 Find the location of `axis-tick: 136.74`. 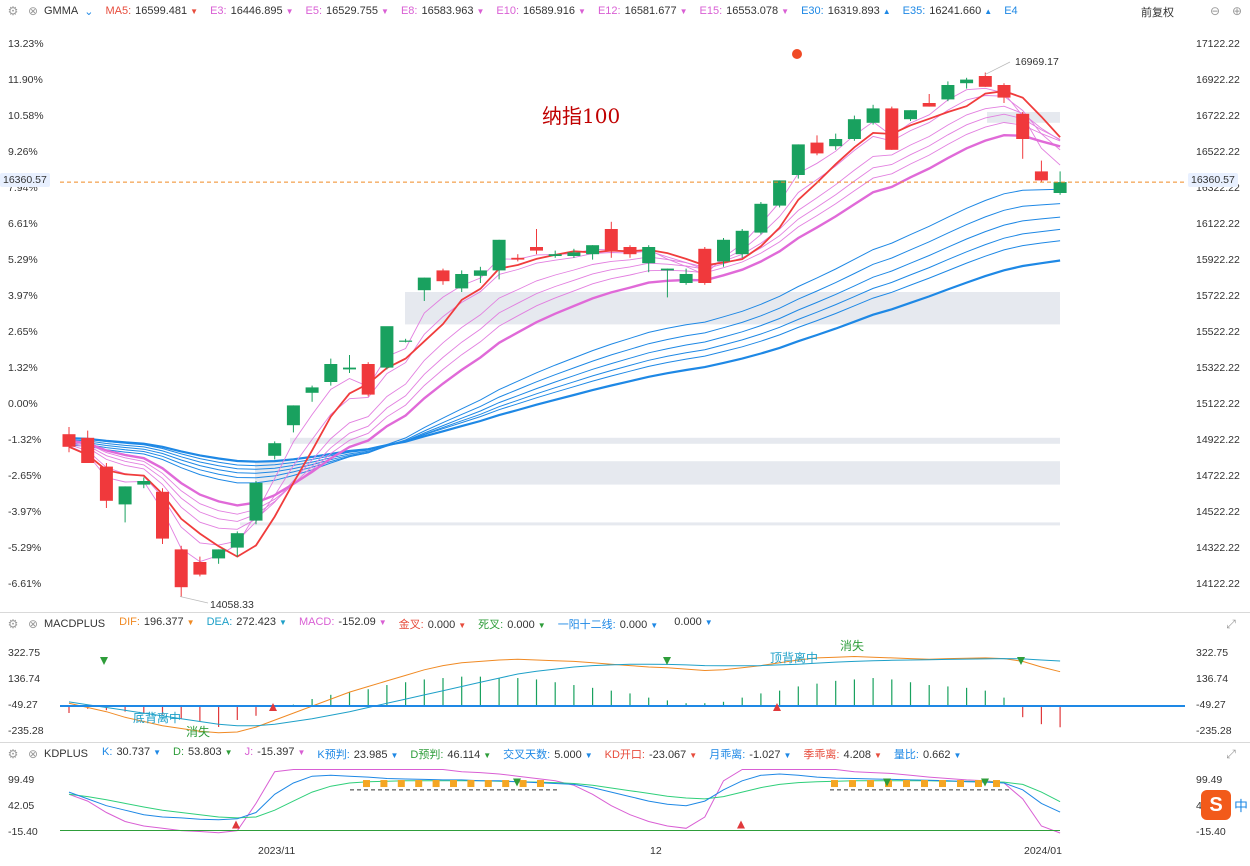

axis-tick: 136.74 is located at coordinates (24, 679).